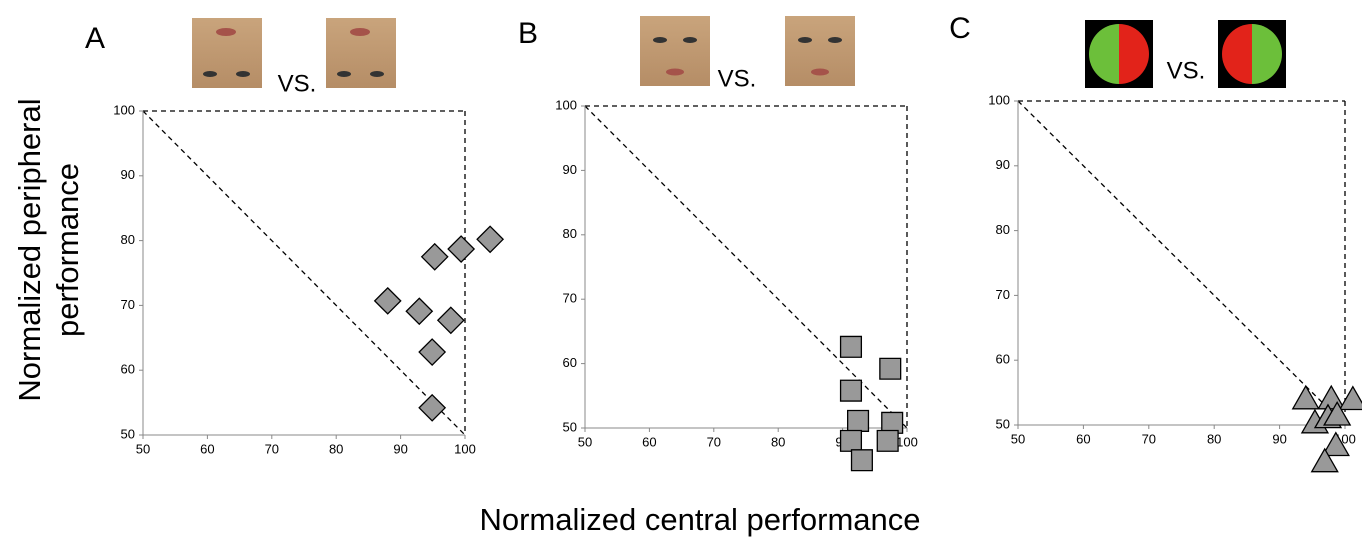 Image resolution: width=1362 pixels, height=541 pixels. What do you see at coordinates (95, 38) in the screenshot?
I see `panel-label: A` at bounding box center [95, 38].